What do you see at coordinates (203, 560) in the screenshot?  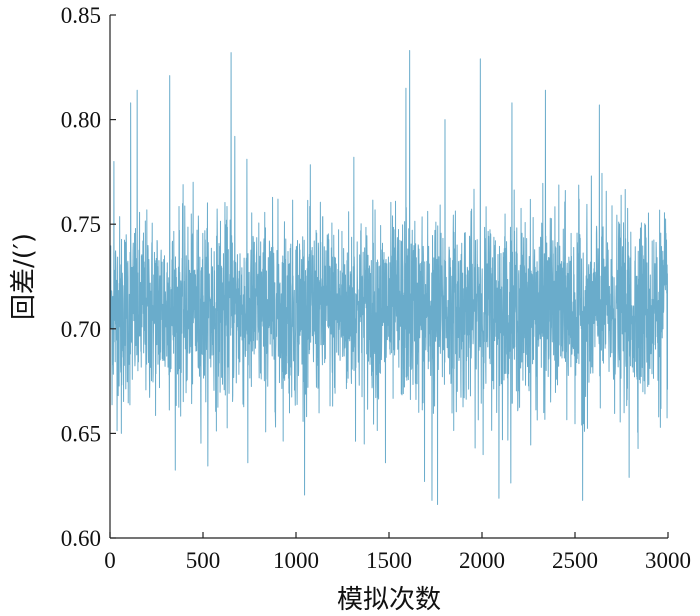 I see `x-tick-label: 500` at bounding box center [203, 560].